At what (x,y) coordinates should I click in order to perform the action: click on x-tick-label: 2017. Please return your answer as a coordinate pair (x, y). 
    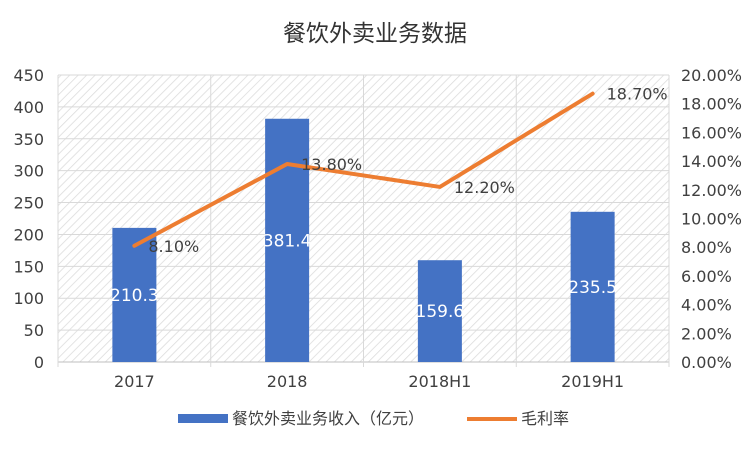
    Looking at the image, I should click on (134, 381).